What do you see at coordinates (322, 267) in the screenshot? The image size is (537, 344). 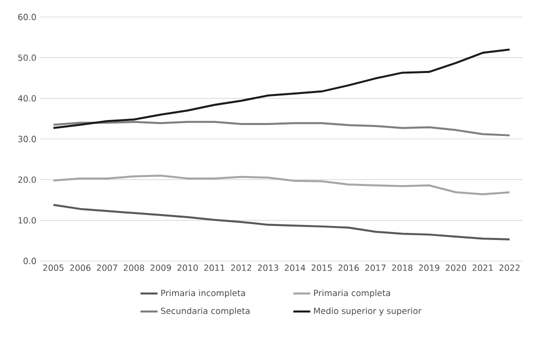 I see `x-tick-label: 2015` at bounding box center [322, 267].